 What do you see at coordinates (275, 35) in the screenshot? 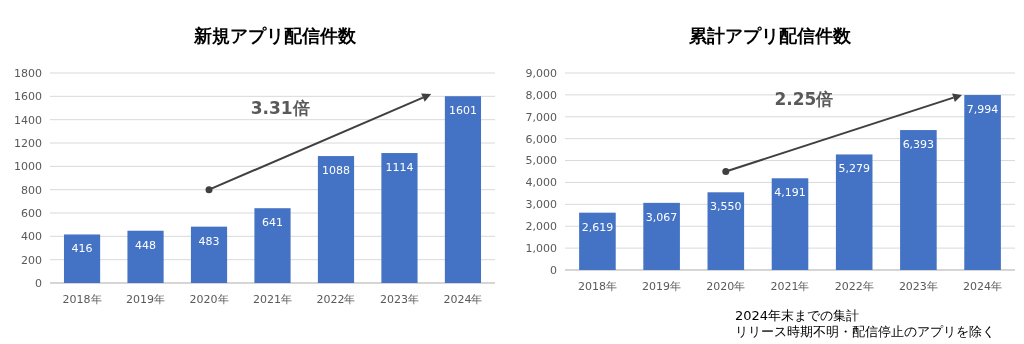
I see `chart-title: 新規アプリ配信件数` at bounding box center [275, 35].